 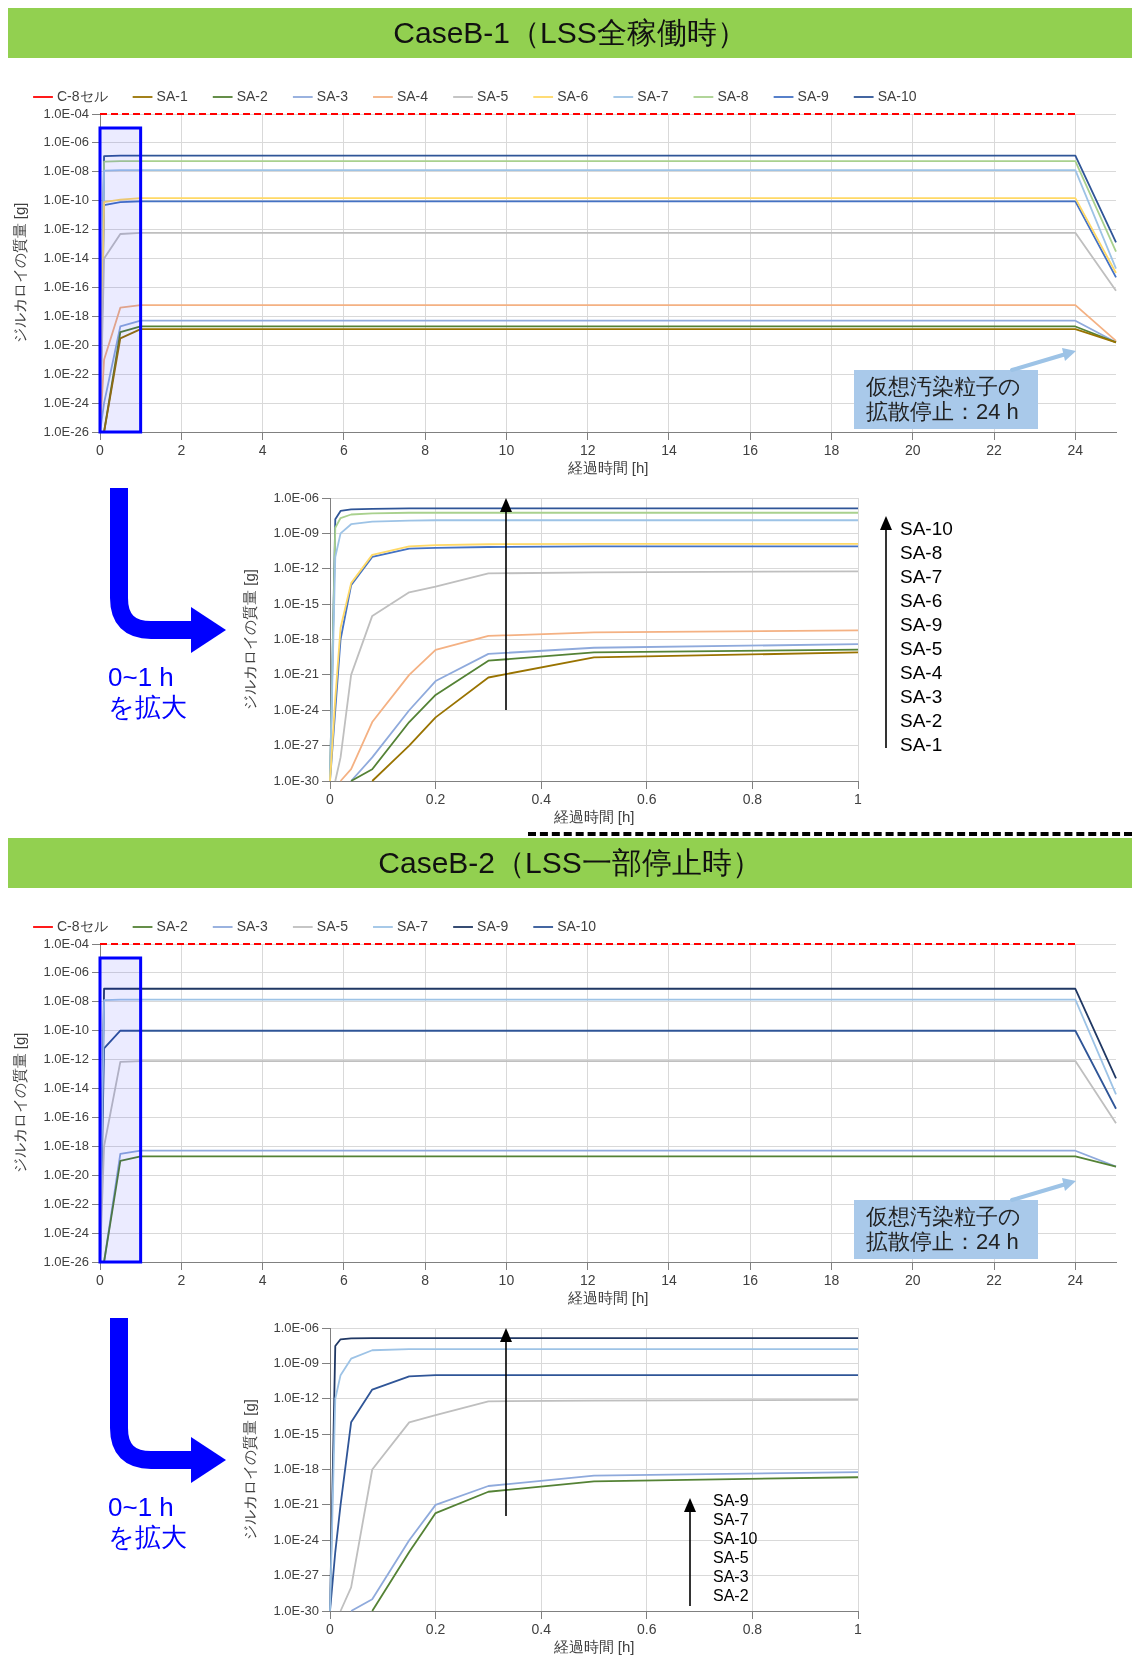 I want to click on legend-label: SA-6, so click(x=573, y=95).